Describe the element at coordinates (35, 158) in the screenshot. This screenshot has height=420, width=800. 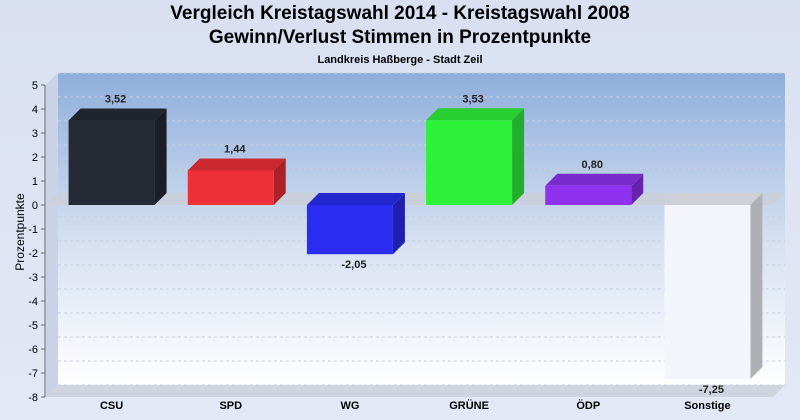
I see `y-tick-label: 2` at that location.